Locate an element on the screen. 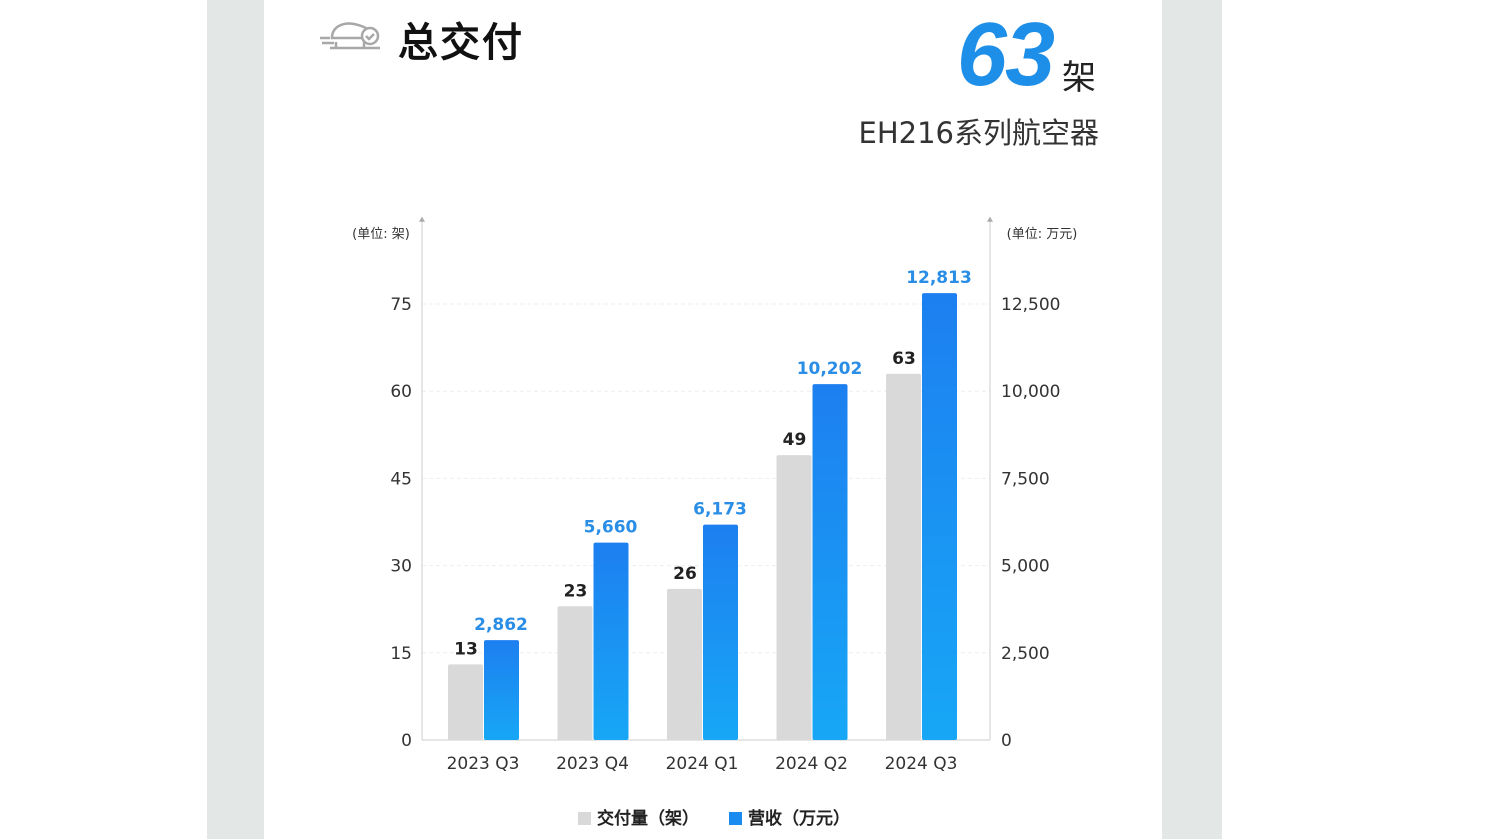 Image resolution: width=1491 pixels, height=839 pixels. data-label-deliveries: 13 is located at coordinates (466, 649).